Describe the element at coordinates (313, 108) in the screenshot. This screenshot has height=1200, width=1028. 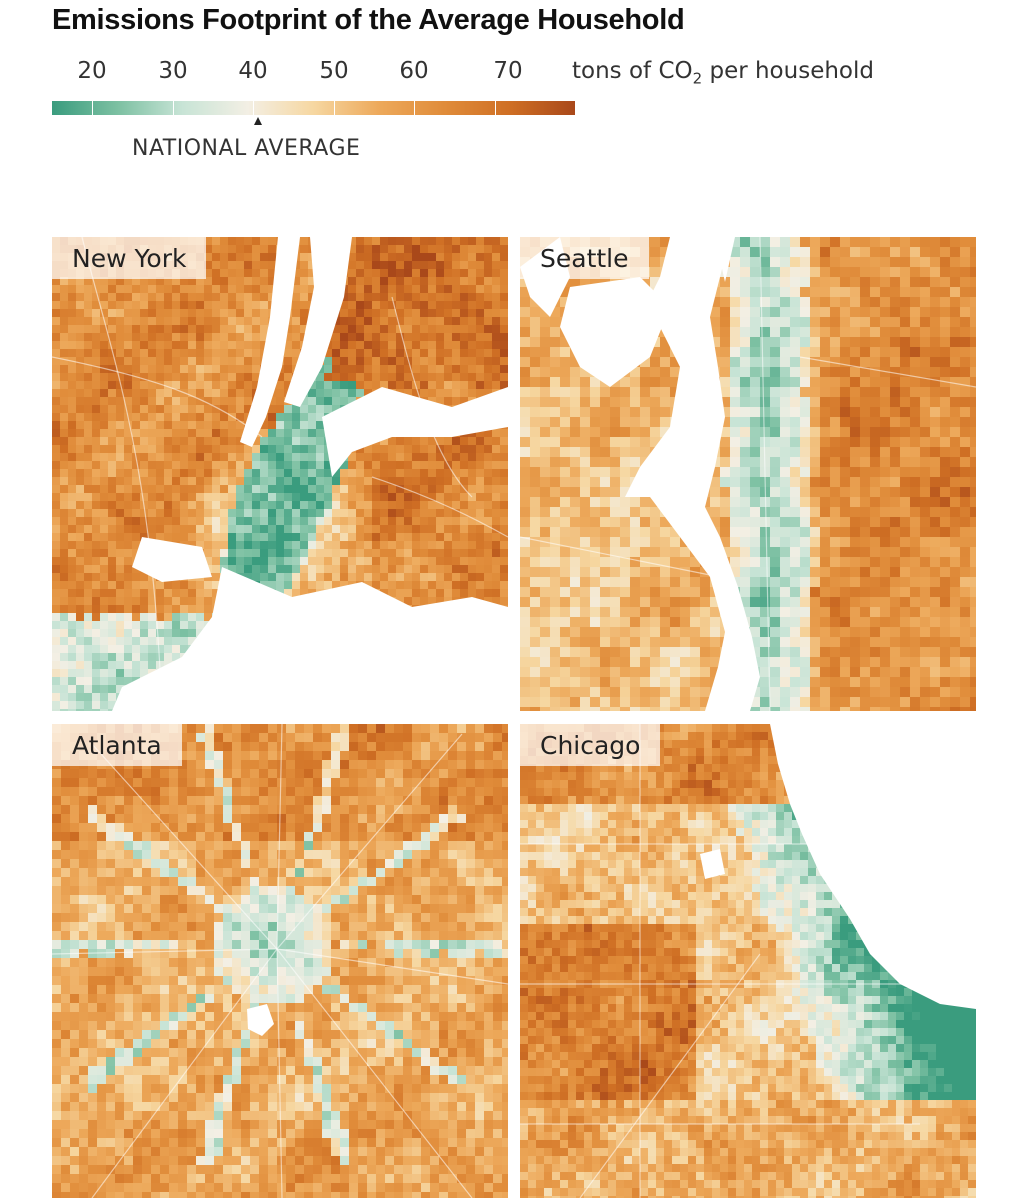
I see `color-scale-bar` at that location.